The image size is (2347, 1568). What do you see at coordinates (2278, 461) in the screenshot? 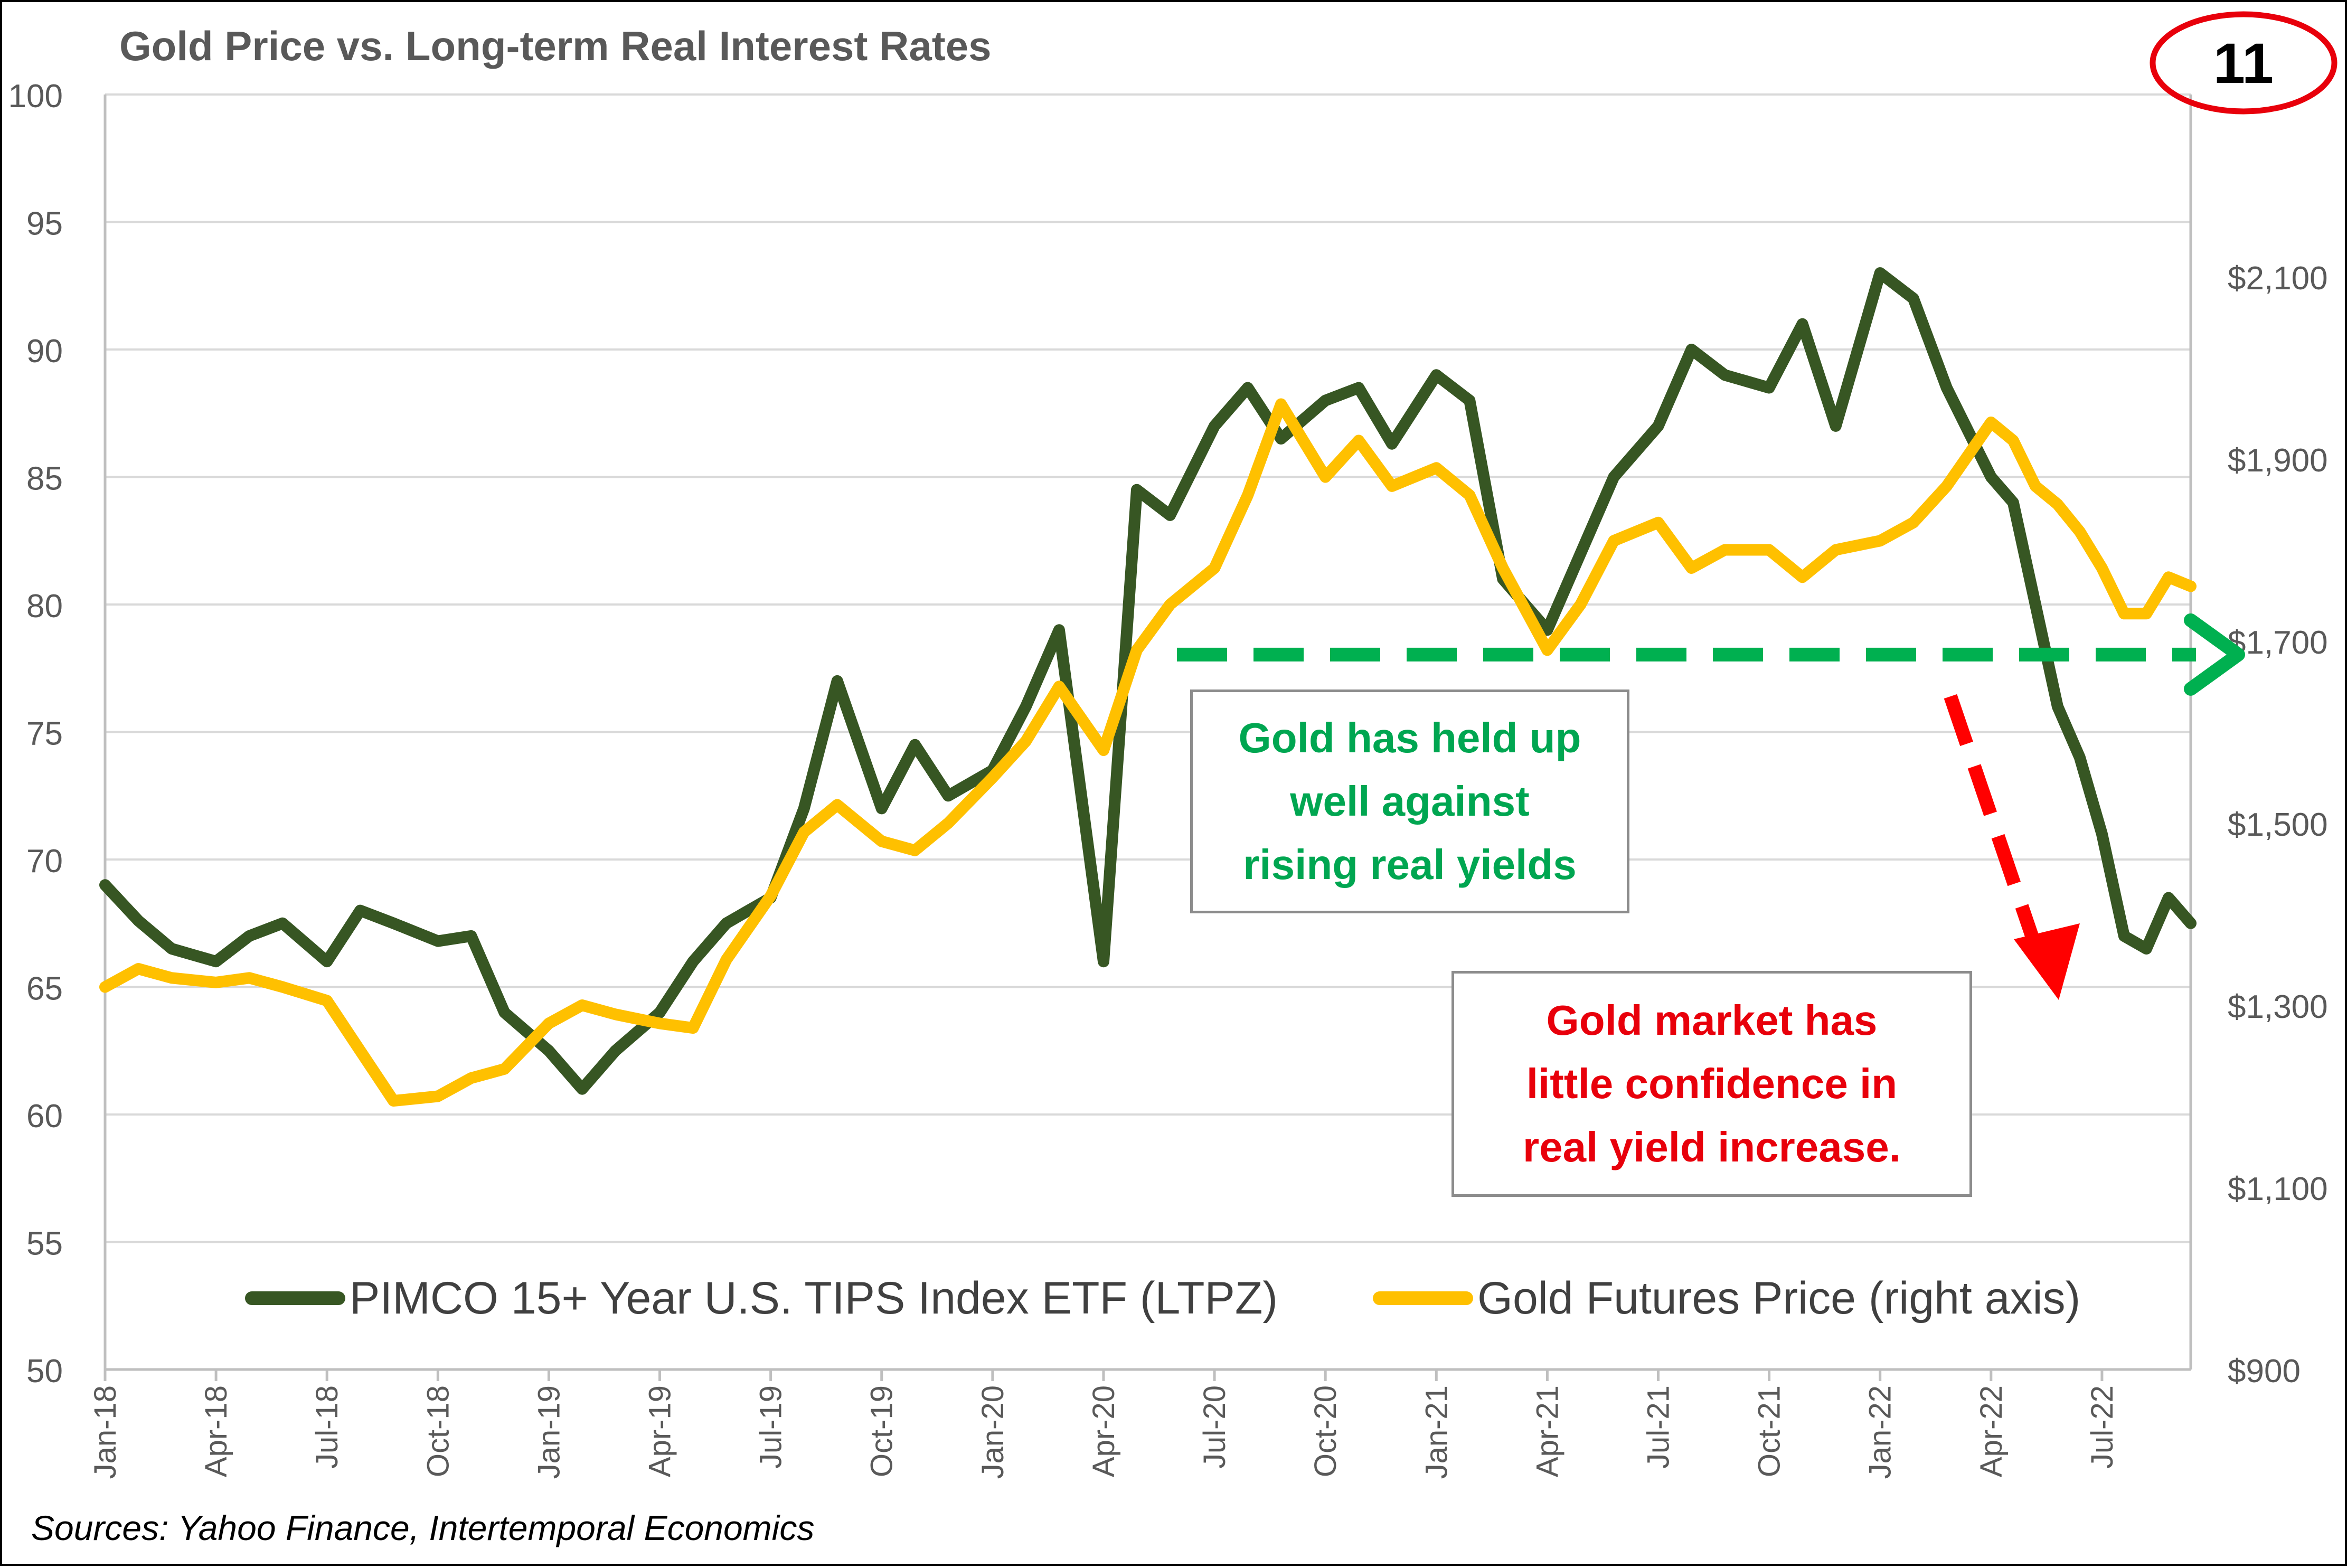
I see `y-right-tick-label: $1,900` at bounding box center [2278, 461].